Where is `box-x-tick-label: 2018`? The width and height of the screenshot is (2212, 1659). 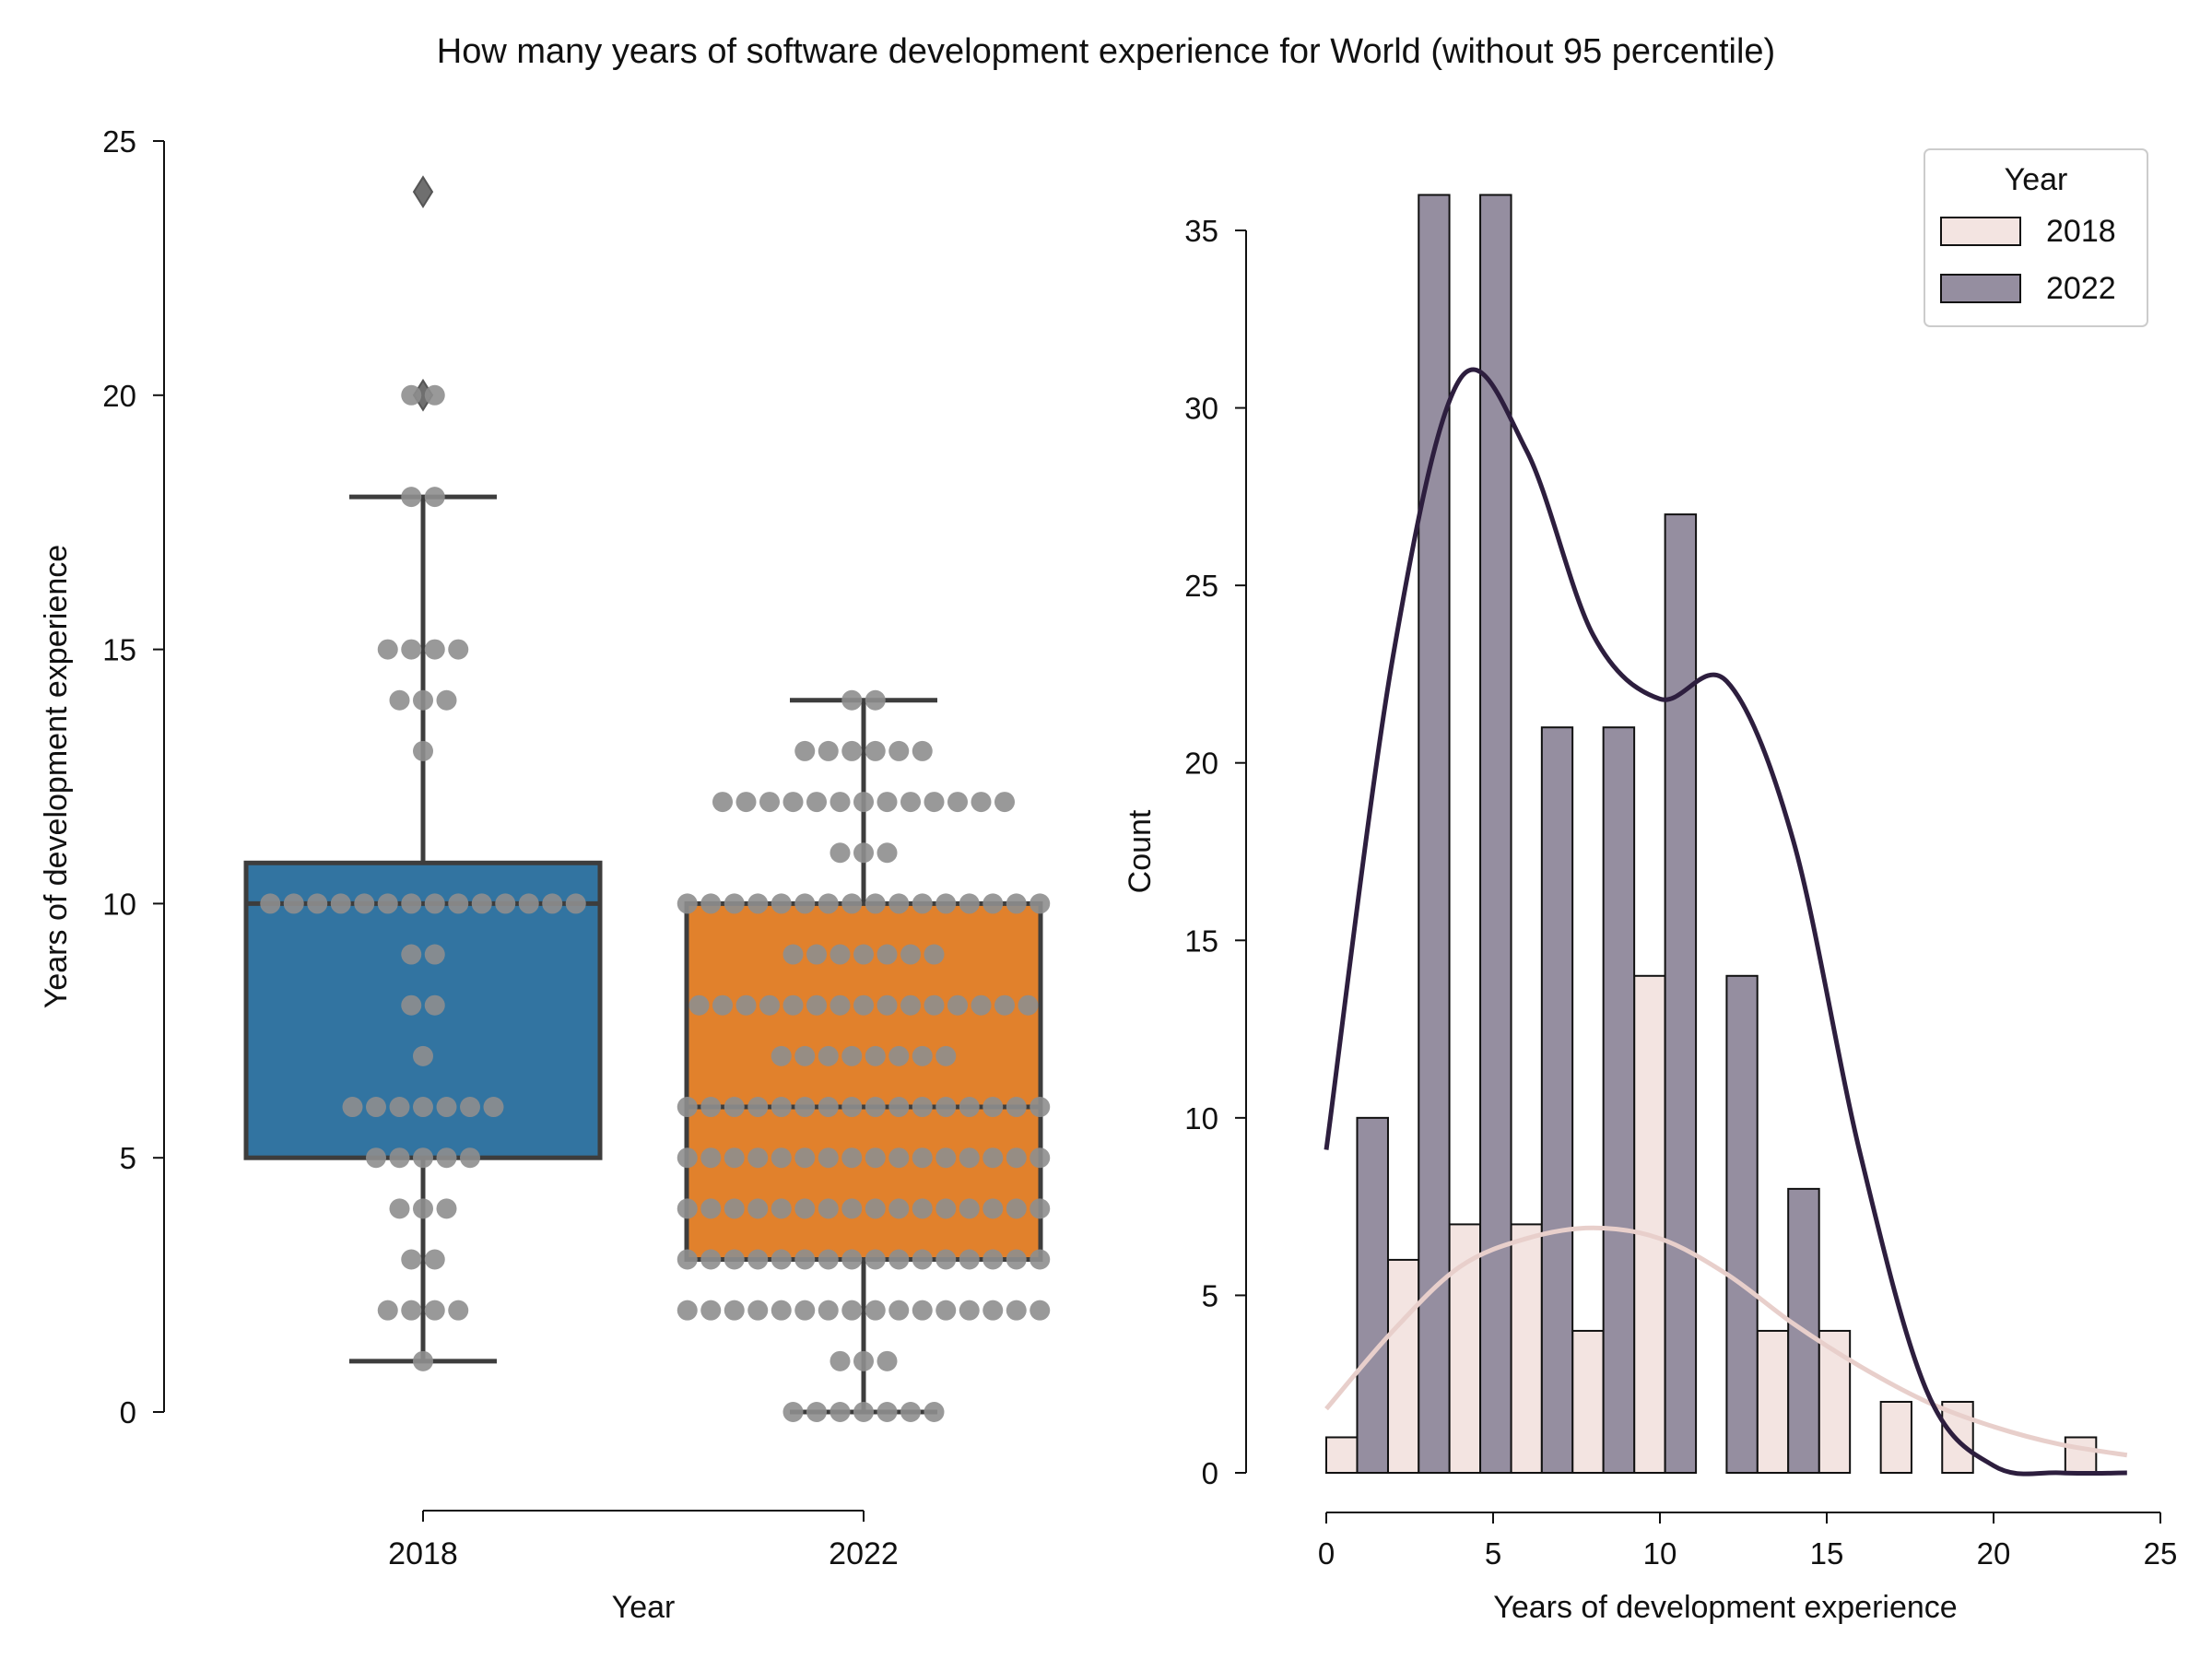
box-x-tick-label: 2018 is located at coordinates (423, 1553).